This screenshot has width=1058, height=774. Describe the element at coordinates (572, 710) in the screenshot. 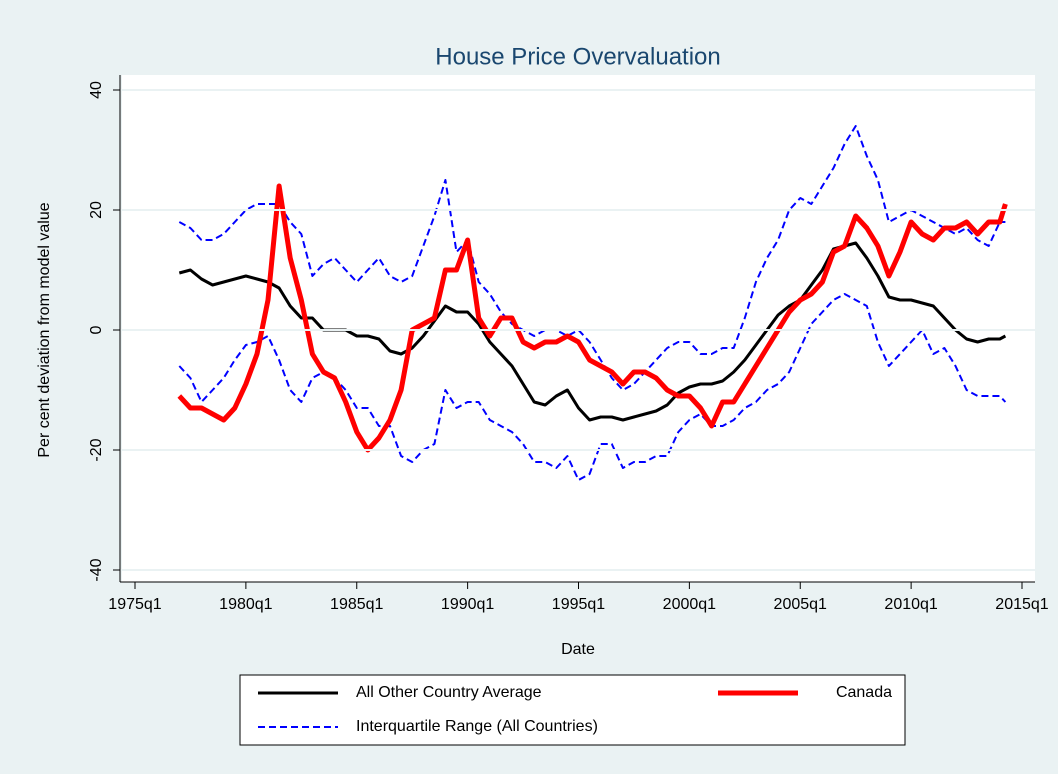

I see `legend-box` at that location.